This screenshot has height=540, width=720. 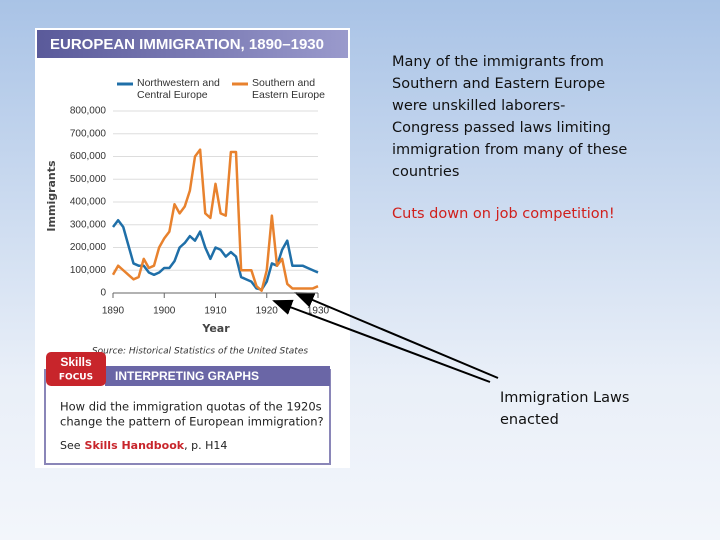 What do you see at coordinates (499, 84) in the screenshot?
I see `note-line: Southern and Eastern Europe` at bounding box center [499, 84].